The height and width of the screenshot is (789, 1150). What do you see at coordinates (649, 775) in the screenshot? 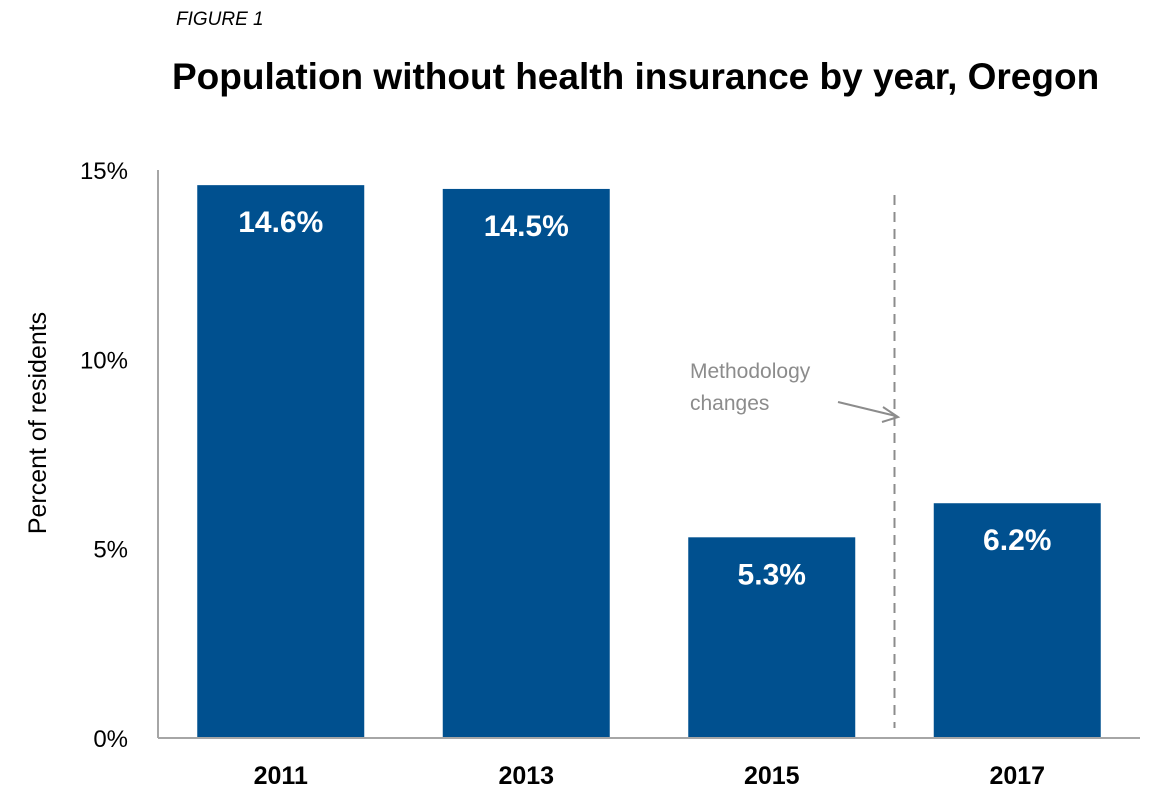
I see `x-axis-ticks: 2011 2013 2015 2017` at bounding box center [649, 775].